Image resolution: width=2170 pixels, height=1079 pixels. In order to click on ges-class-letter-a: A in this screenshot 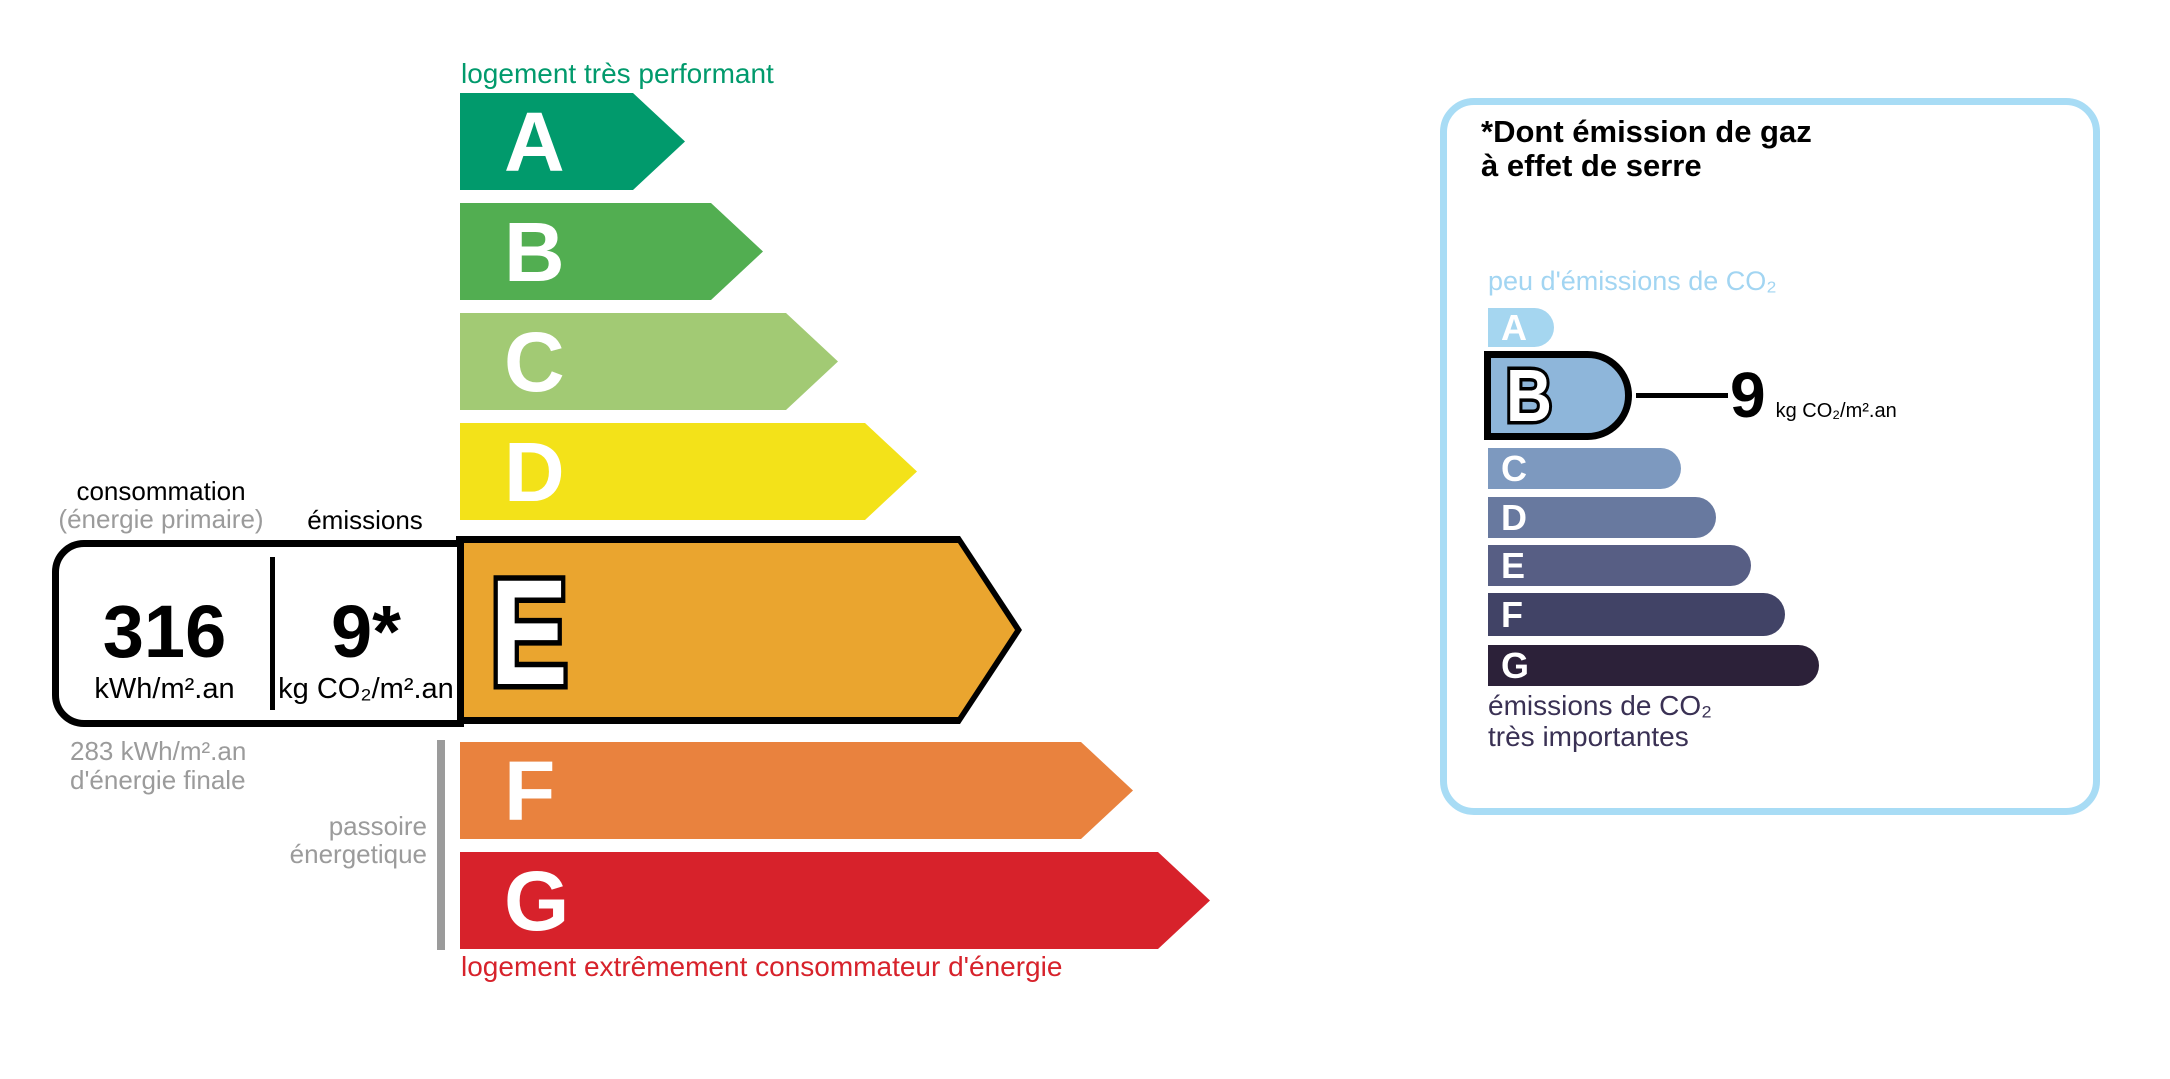, I will do `click(1514, 327)`.